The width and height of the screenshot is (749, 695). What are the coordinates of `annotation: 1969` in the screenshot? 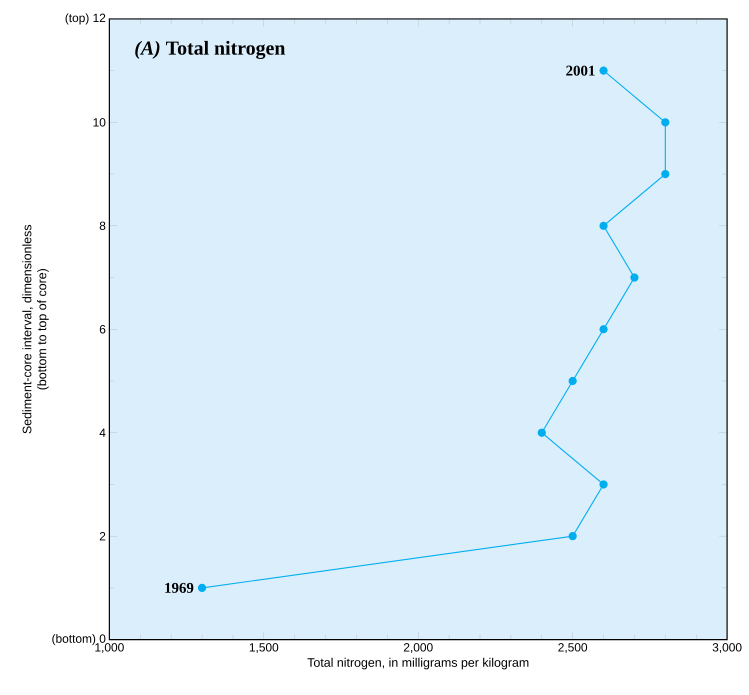 It's located at (179, 587).